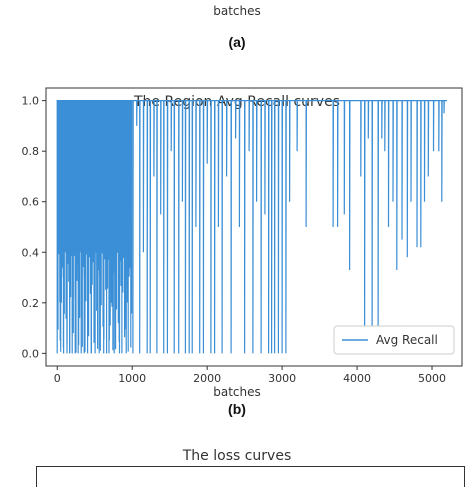 The image size is (474, 487). What do you see at coordinates (237, 11) in the screenshot?
I see `top-panel-xlabel: batches` at bounding box center [237, 11].